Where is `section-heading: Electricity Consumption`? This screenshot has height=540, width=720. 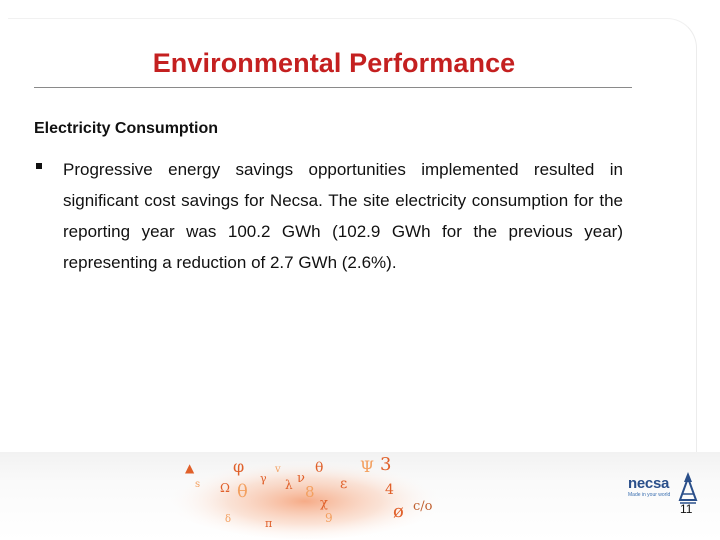
section-heading: Electricity Consumption is located at coordinates (126, 128).